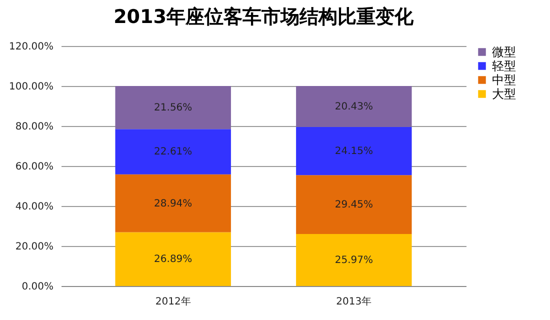 This screenshot has width=550, height=320. Describe the element at coordinates (34, 247) in the screenshot. I see `y-tick-label: 20.00%` at that location.